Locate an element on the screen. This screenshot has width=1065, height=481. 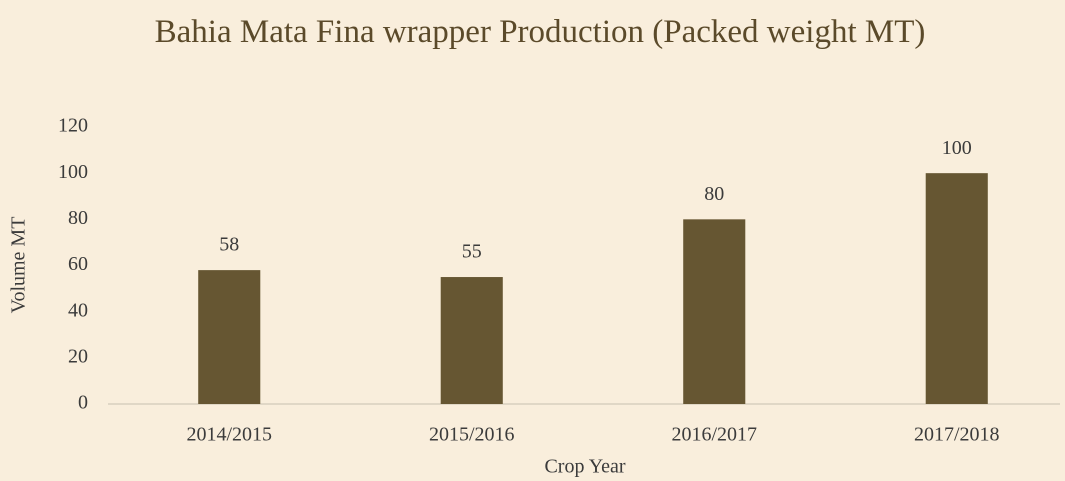
x-tick-label: 2017/2018 is located at coordinates (957, 435).